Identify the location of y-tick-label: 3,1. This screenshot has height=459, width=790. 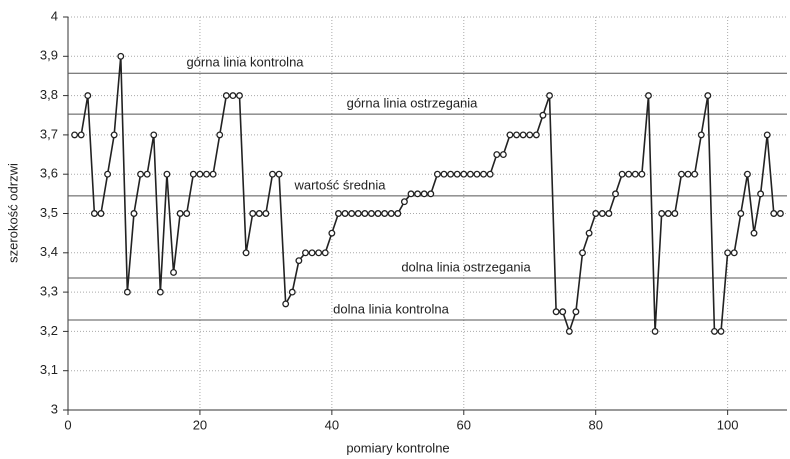
(49, 369).